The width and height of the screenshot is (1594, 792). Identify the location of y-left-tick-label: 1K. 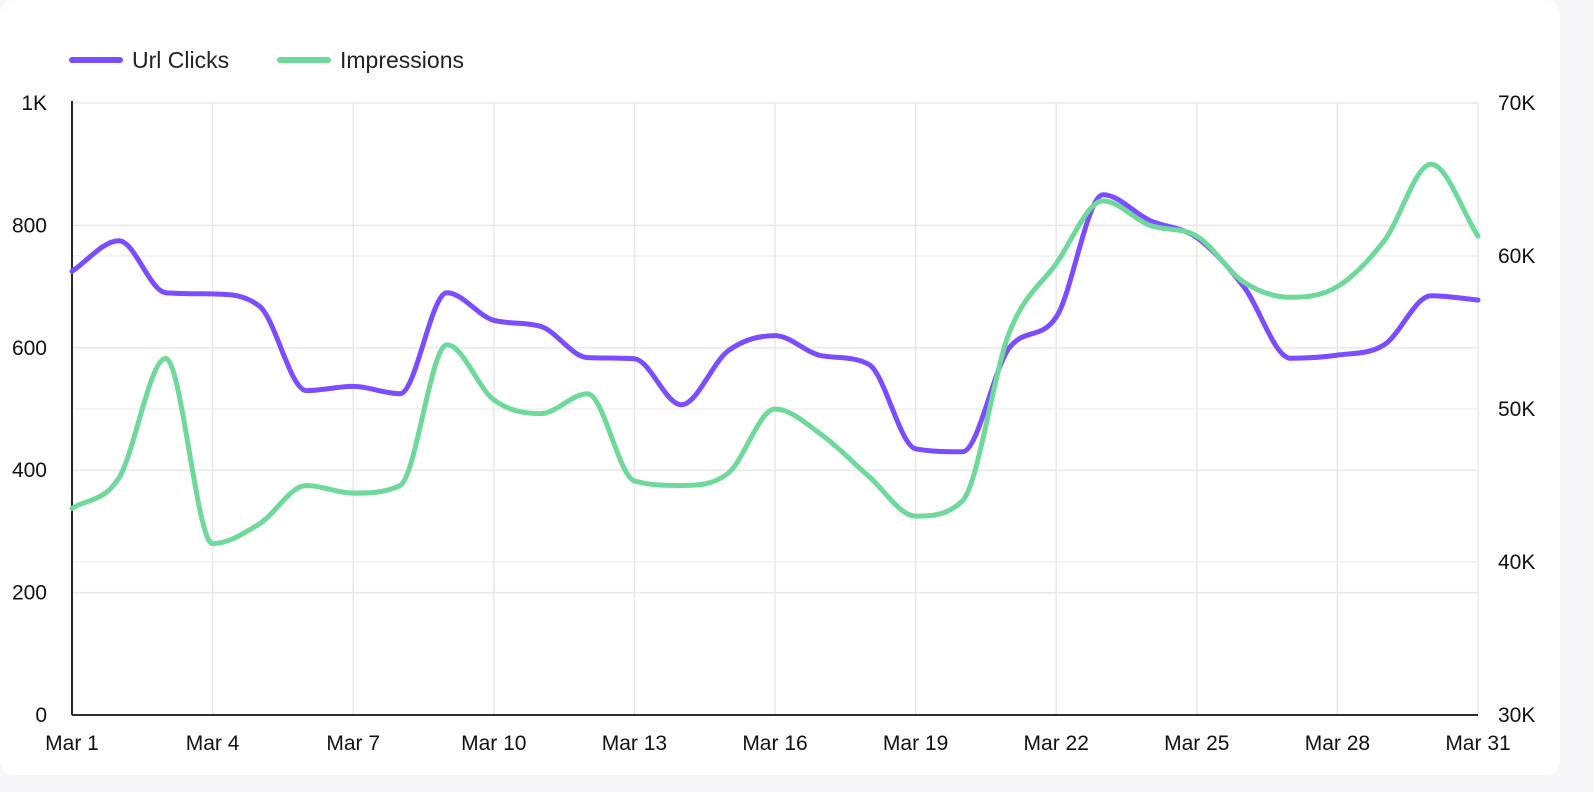
(34, 103).